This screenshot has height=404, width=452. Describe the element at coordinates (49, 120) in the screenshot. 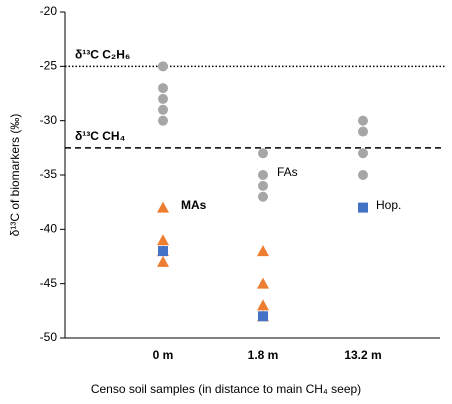

I see `y-tick-label: -30` at that location.